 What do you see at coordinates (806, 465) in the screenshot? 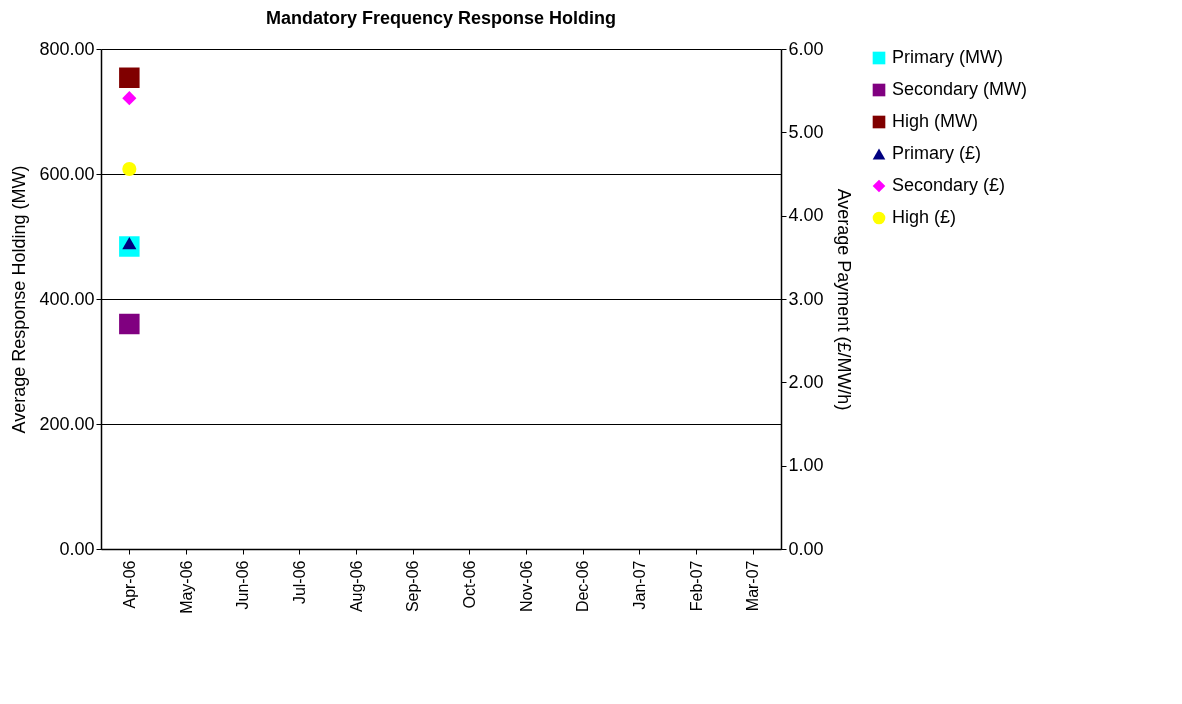
I see `y2-tick-label: 1.00` at bounding box center [806, 465].